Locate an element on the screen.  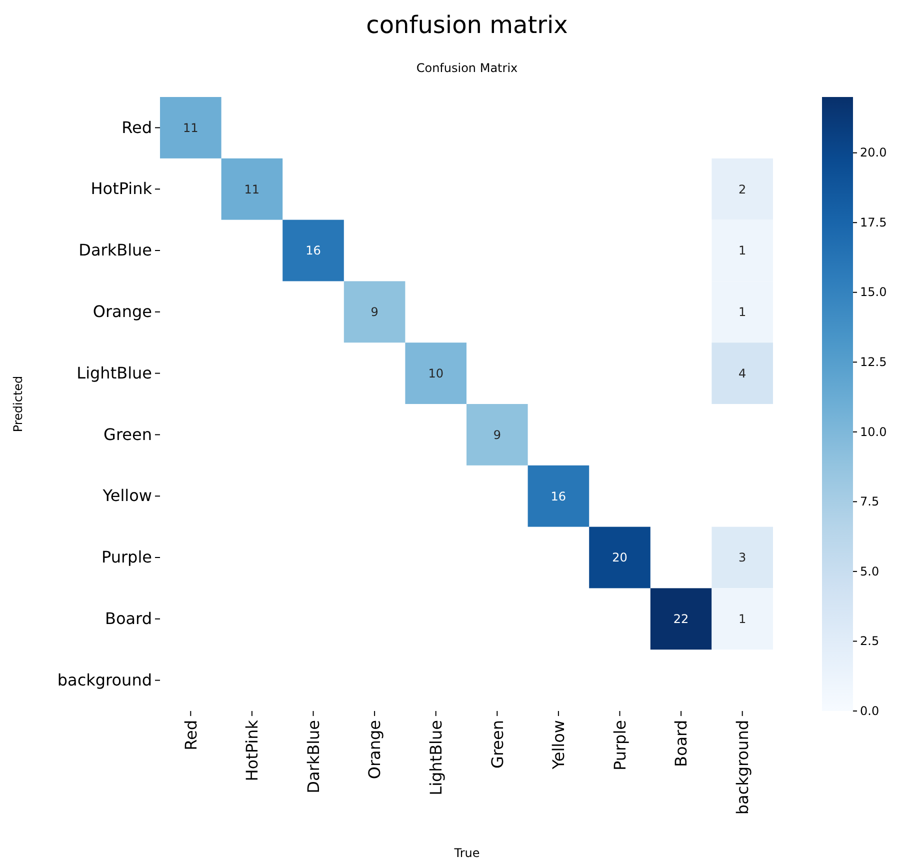
y-tick-label: background is located at coordinates (104, 680).